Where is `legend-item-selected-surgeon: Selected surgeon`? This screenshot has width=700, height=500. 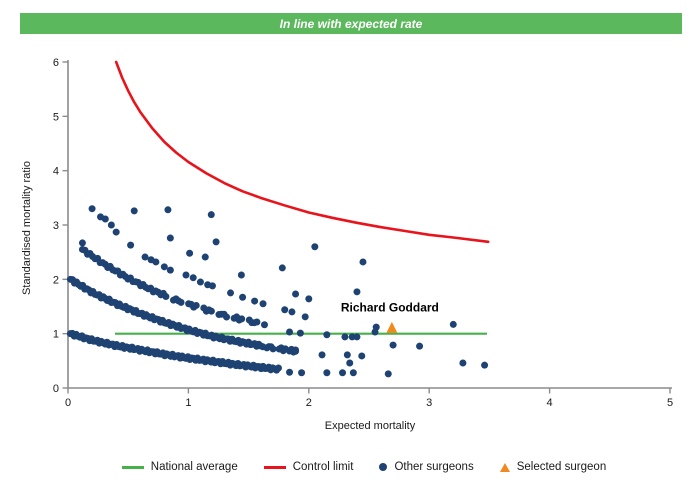
legend-item-selected-surgeon: Selected surgeon is located at coordinates (553, 467).